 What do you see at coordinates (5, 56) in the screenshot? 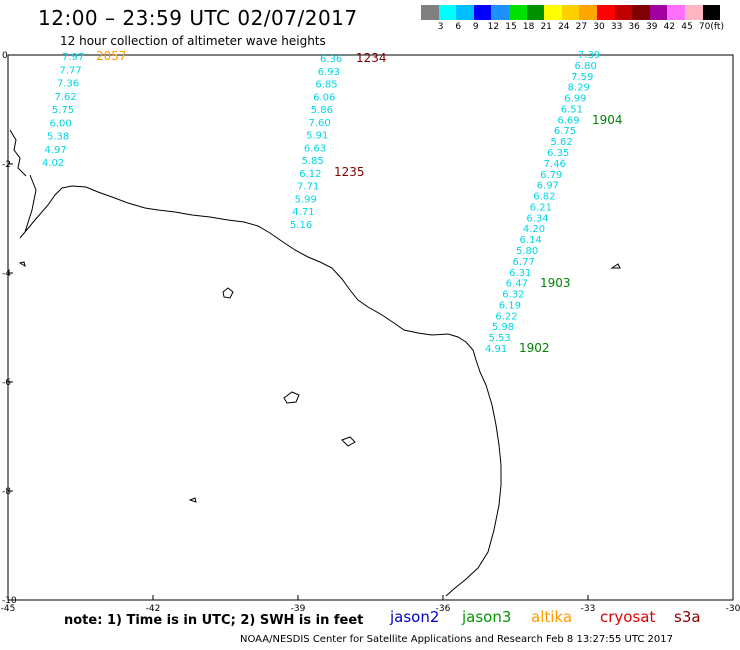
I see `y-tick-label: 0` at bounding box center [5, 56].